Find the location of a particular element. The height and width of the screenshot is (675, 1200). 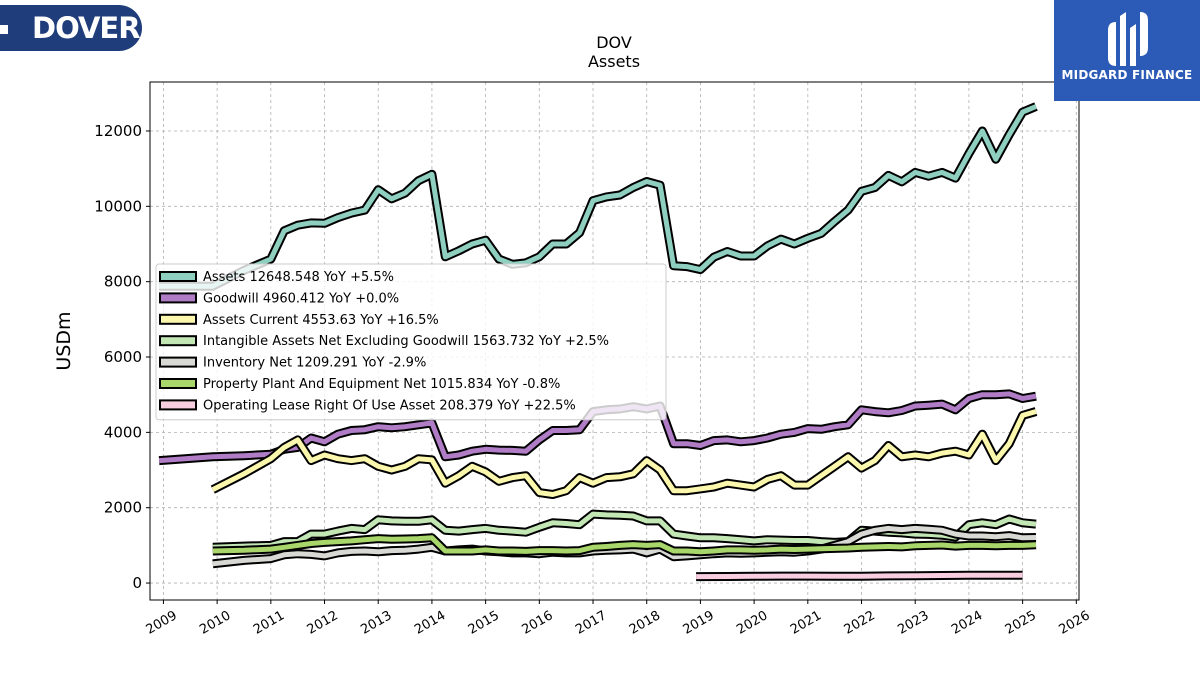

y-tick-label: 10000 is located at coordinates (118, 206).